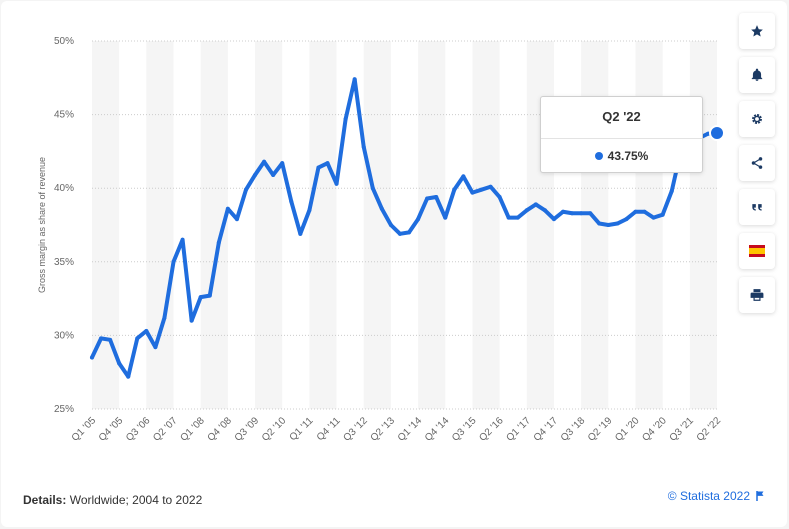 This screenshot has height=529, width=789. What do you see at coordinates (491, 429) in the screenshot?
I see `x-tick-label: Q2 '16` at bounding box center [491, 429].